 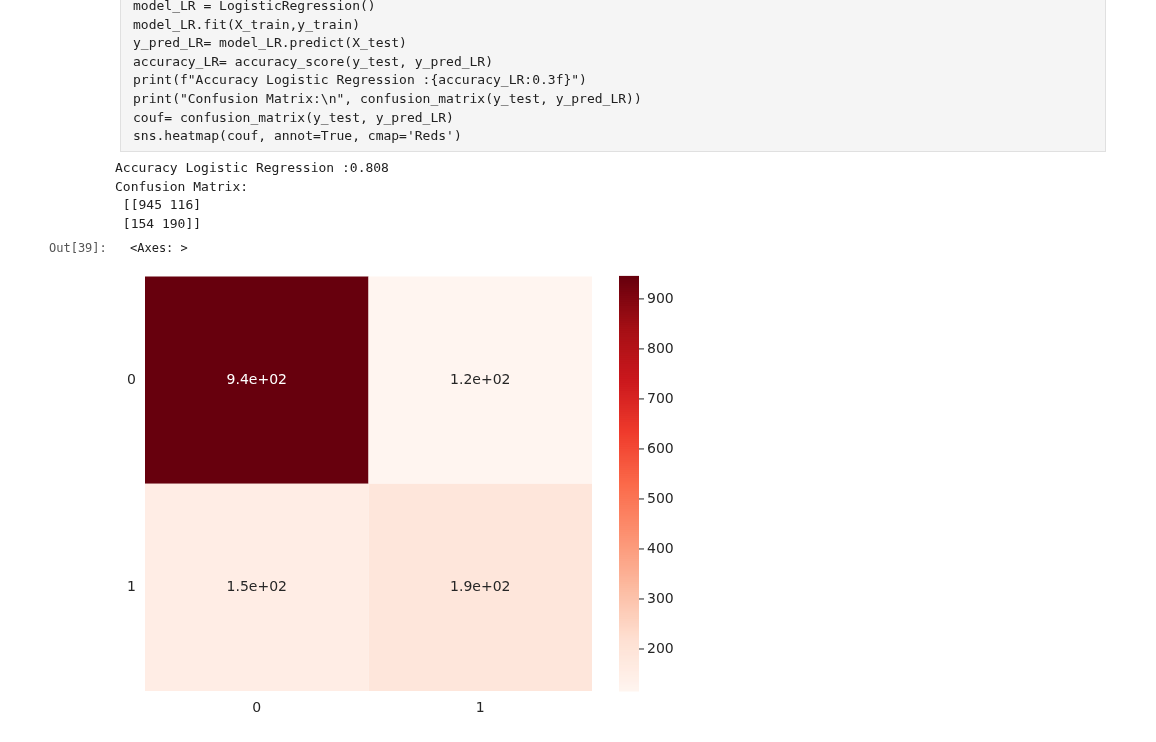 I want to click on text: sns.heatmap(couf, annot=True, cmap='Reds'), so click(x=298, y=136).